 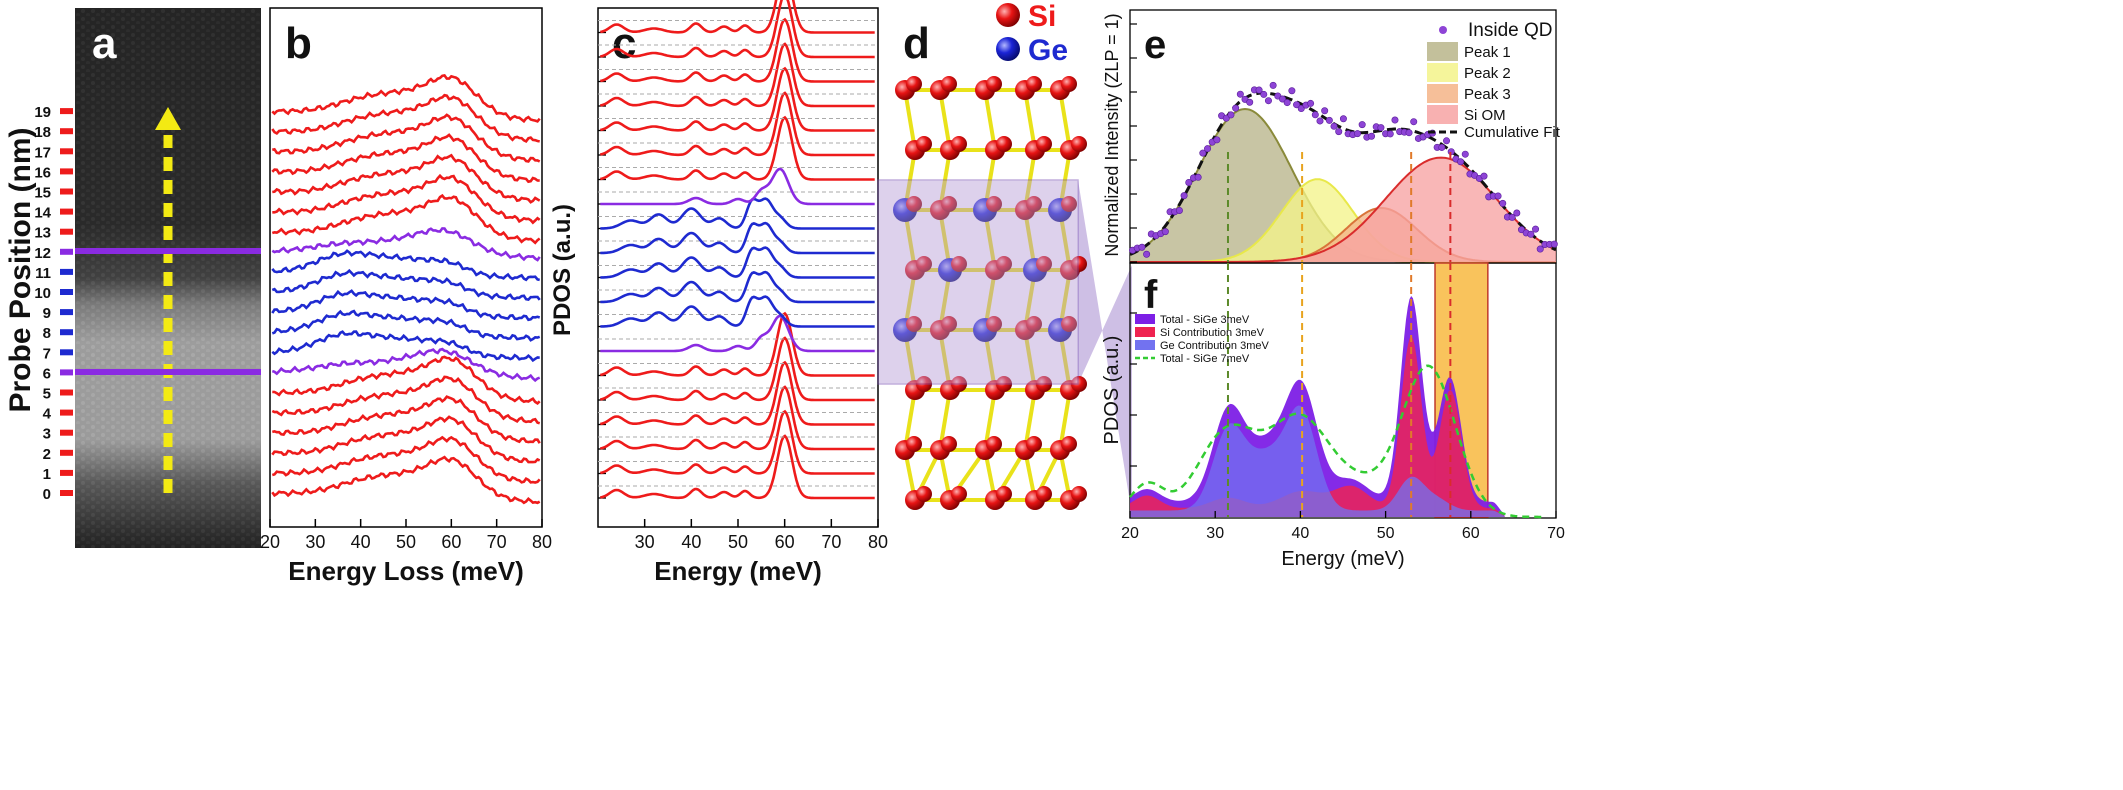 What do you see at coordinates (1386, 533) in the screenshot?
I see `tick-label-f-50: 50` at bounding box center [1386, 533].